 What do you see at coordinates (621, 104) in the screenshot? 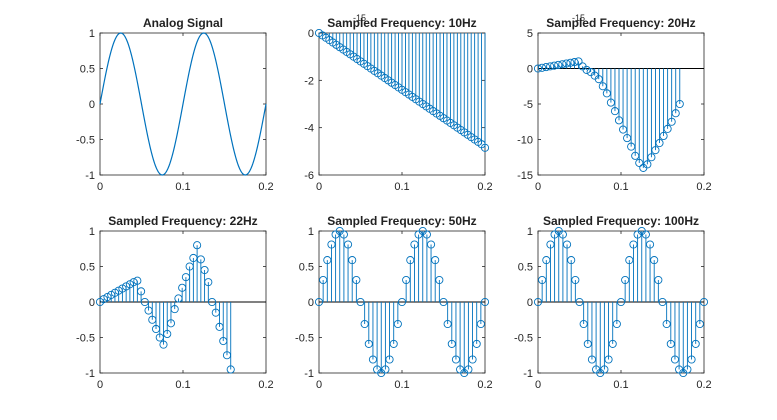
I see `axes-frame` at bounding box center [621, 104].